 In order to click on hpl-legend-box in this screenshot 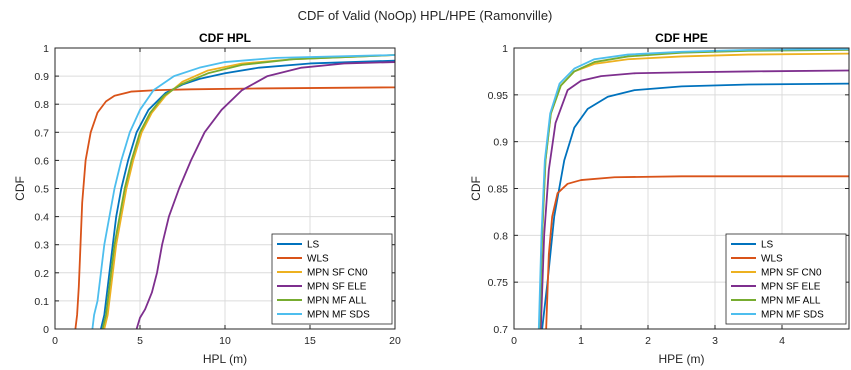, I will do `click(332, 279)`.